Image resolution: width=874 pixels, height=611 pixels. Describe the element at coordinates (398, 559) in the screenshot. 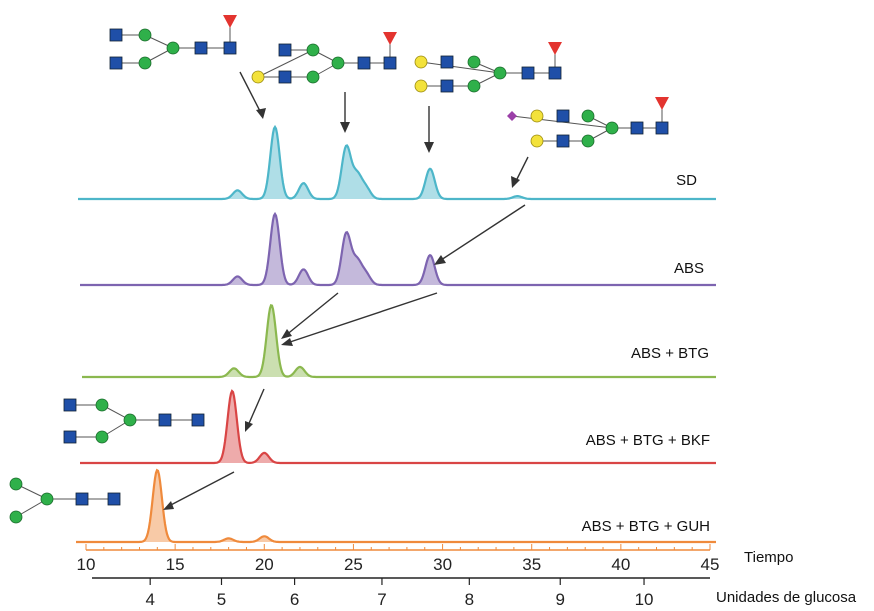

I see `x-axis-time: 10 15 20 25 30 35 40 45` at that location.